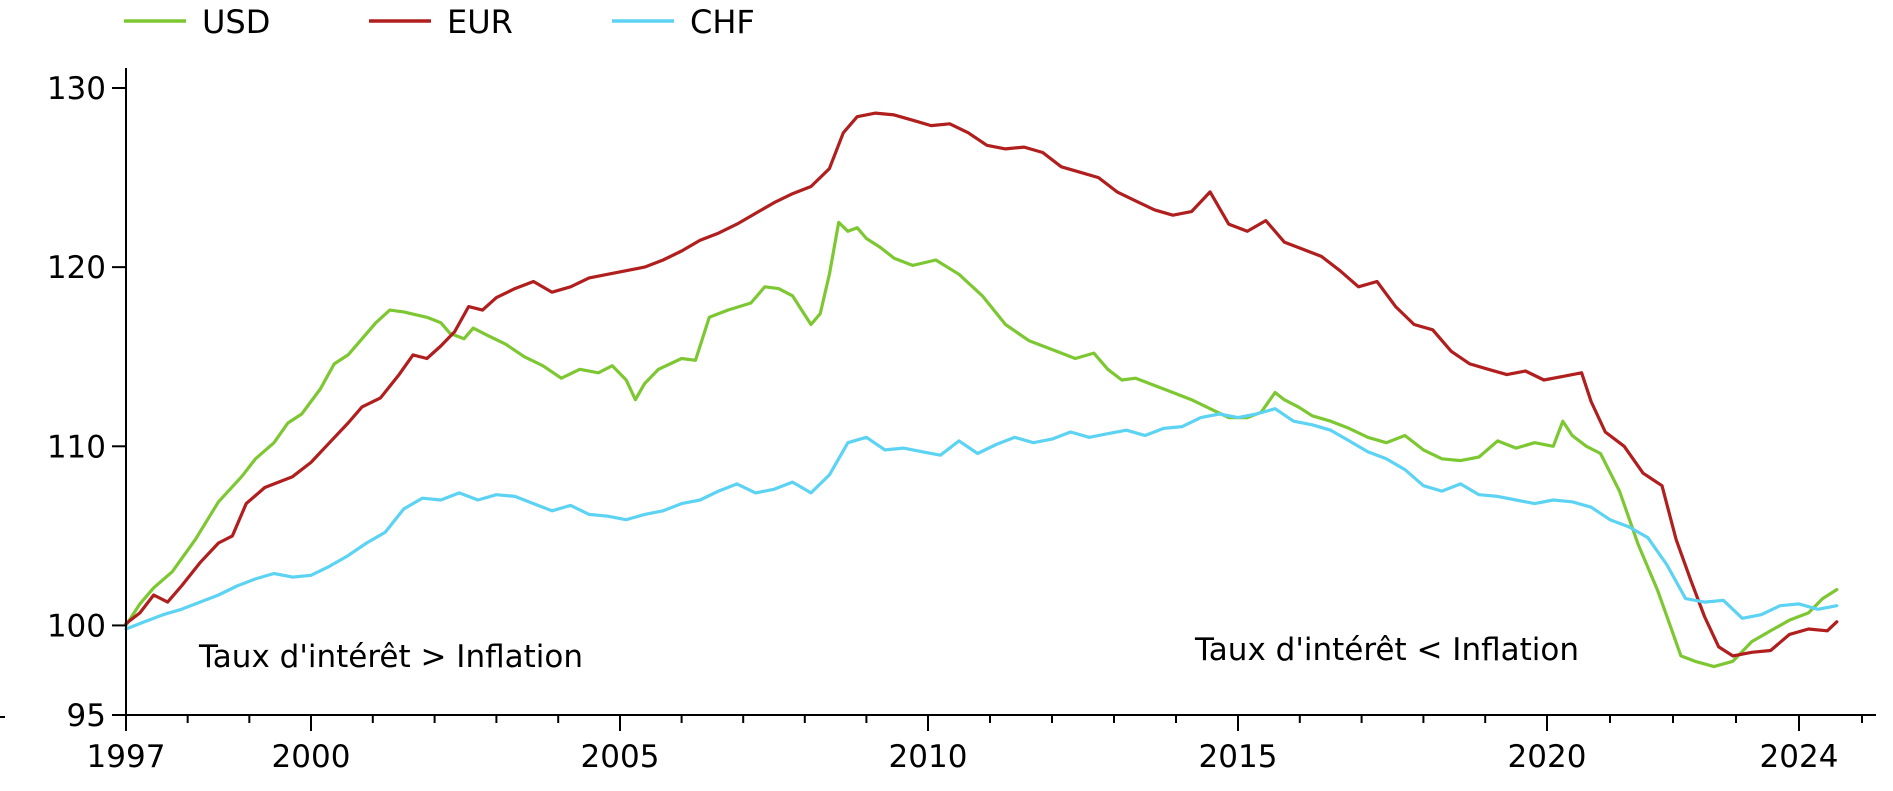 This screenshot has height=791, width=1893. I want to click on x-tick-label-1997: 1997, so click(126, 757).